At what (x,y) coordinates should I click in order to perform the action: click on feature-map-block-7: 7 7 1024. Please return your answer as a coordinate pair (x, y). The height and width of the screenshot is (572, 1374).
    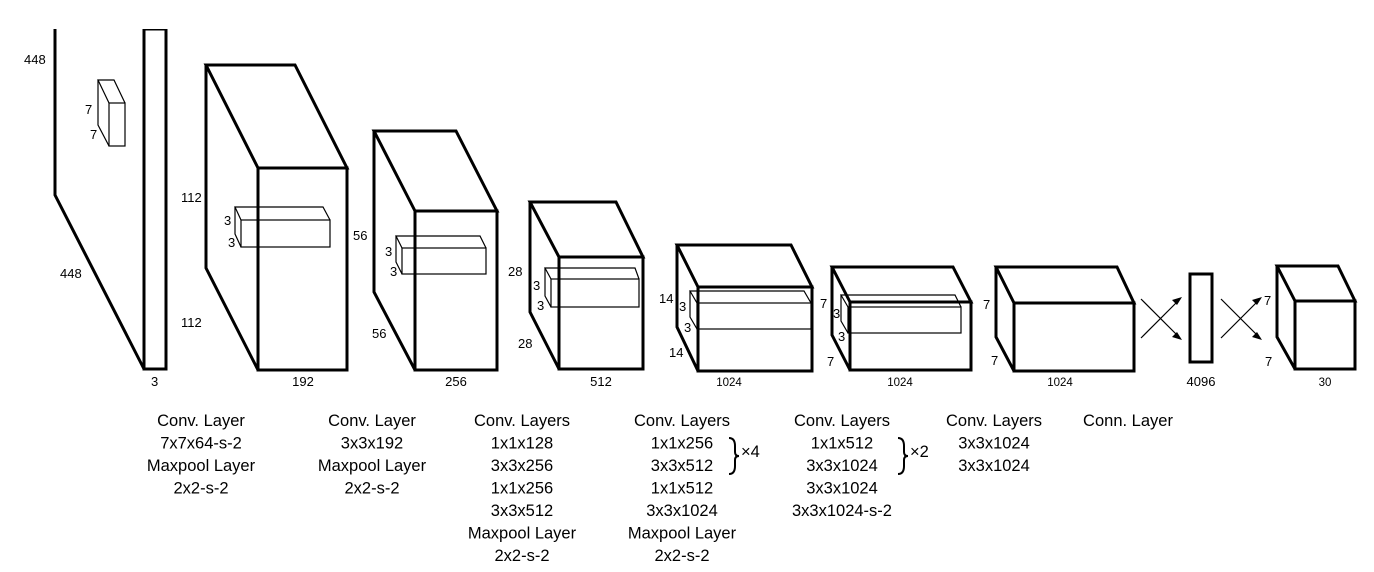
    Looking at the image, I should click on (1060, 327).